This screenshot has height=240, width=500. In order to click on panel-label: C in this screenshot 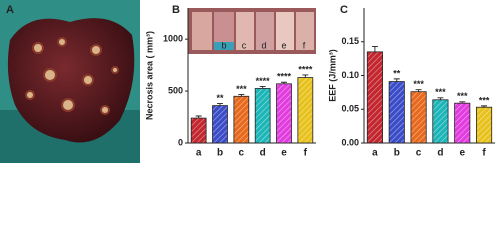, I will do `click(344, 10)`.